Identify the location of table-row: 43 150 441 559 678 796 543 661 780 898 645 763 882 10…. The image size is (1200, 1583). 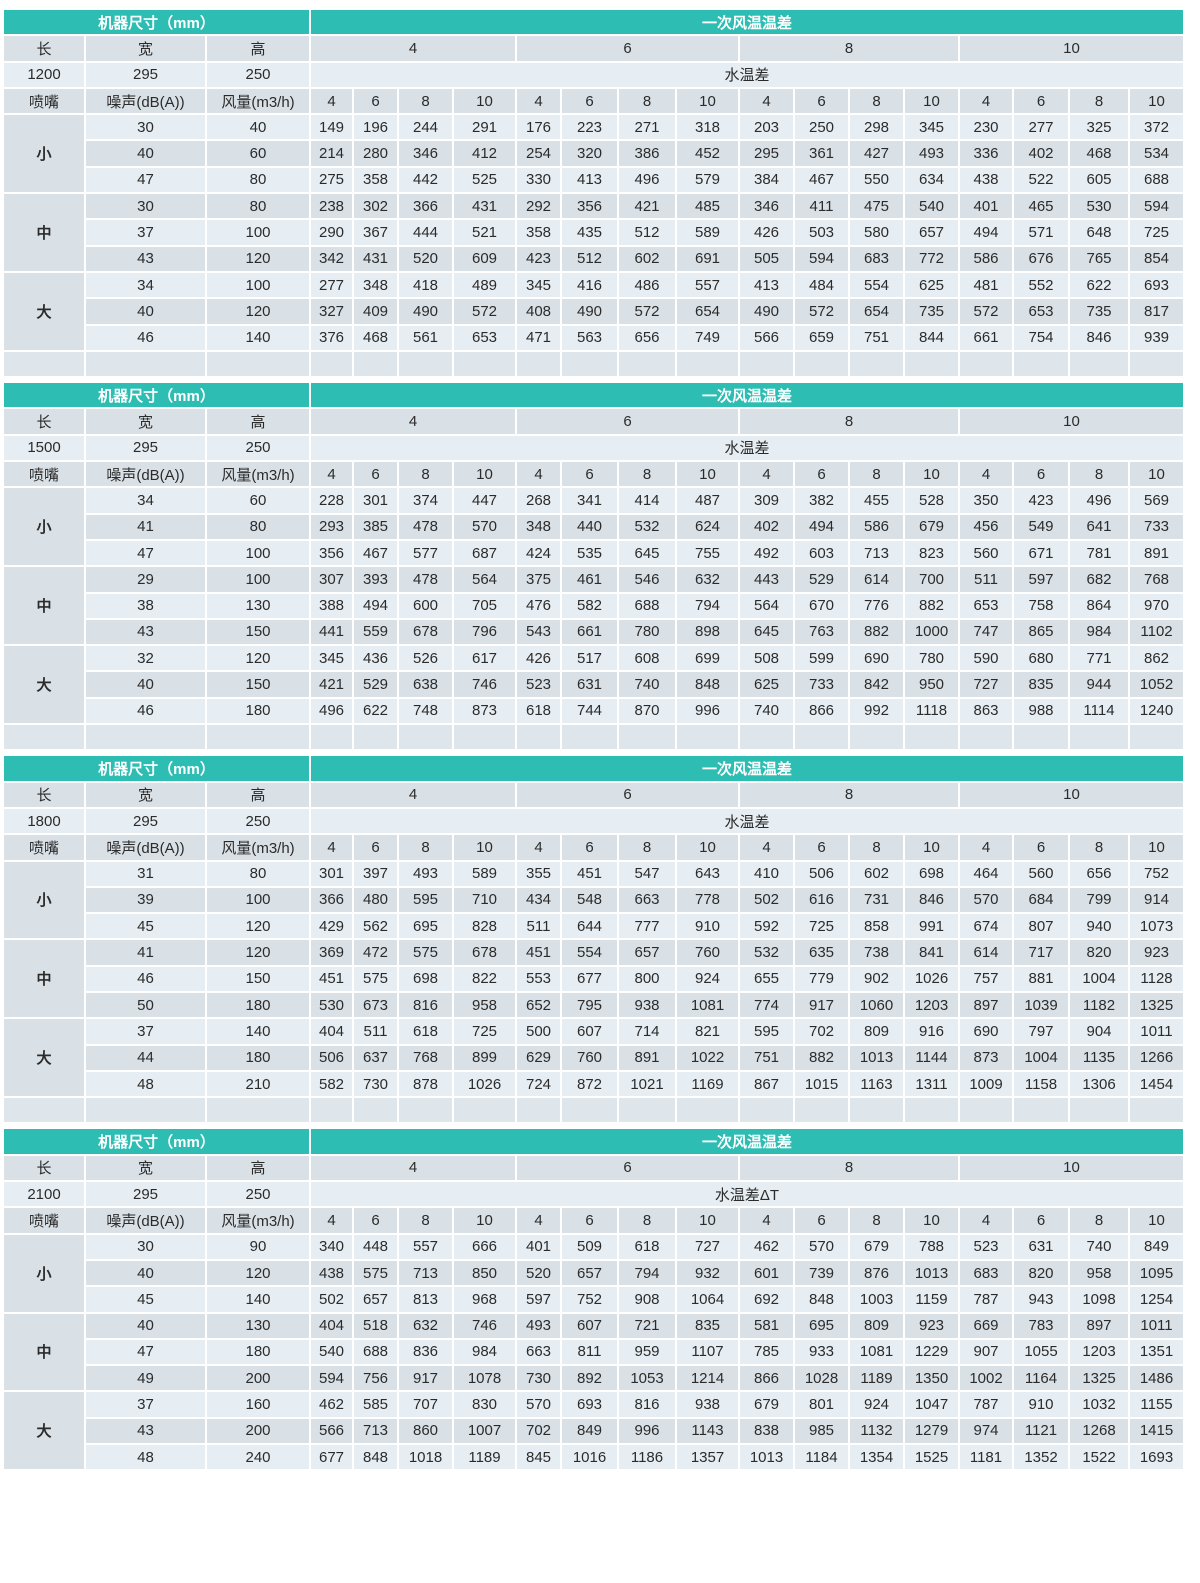
(594, 632).